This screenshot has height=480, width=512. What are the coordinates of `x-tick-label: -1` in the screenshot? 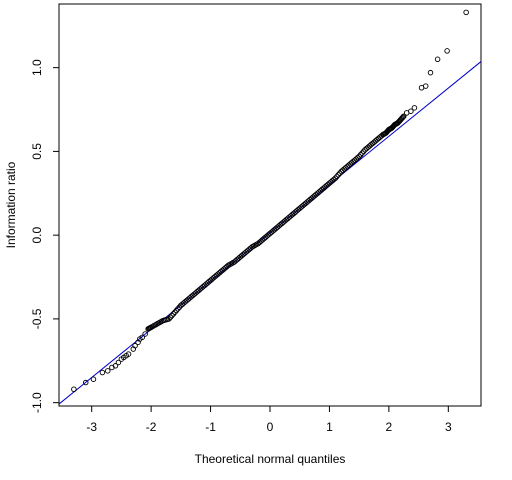 It's located at (210, 427).